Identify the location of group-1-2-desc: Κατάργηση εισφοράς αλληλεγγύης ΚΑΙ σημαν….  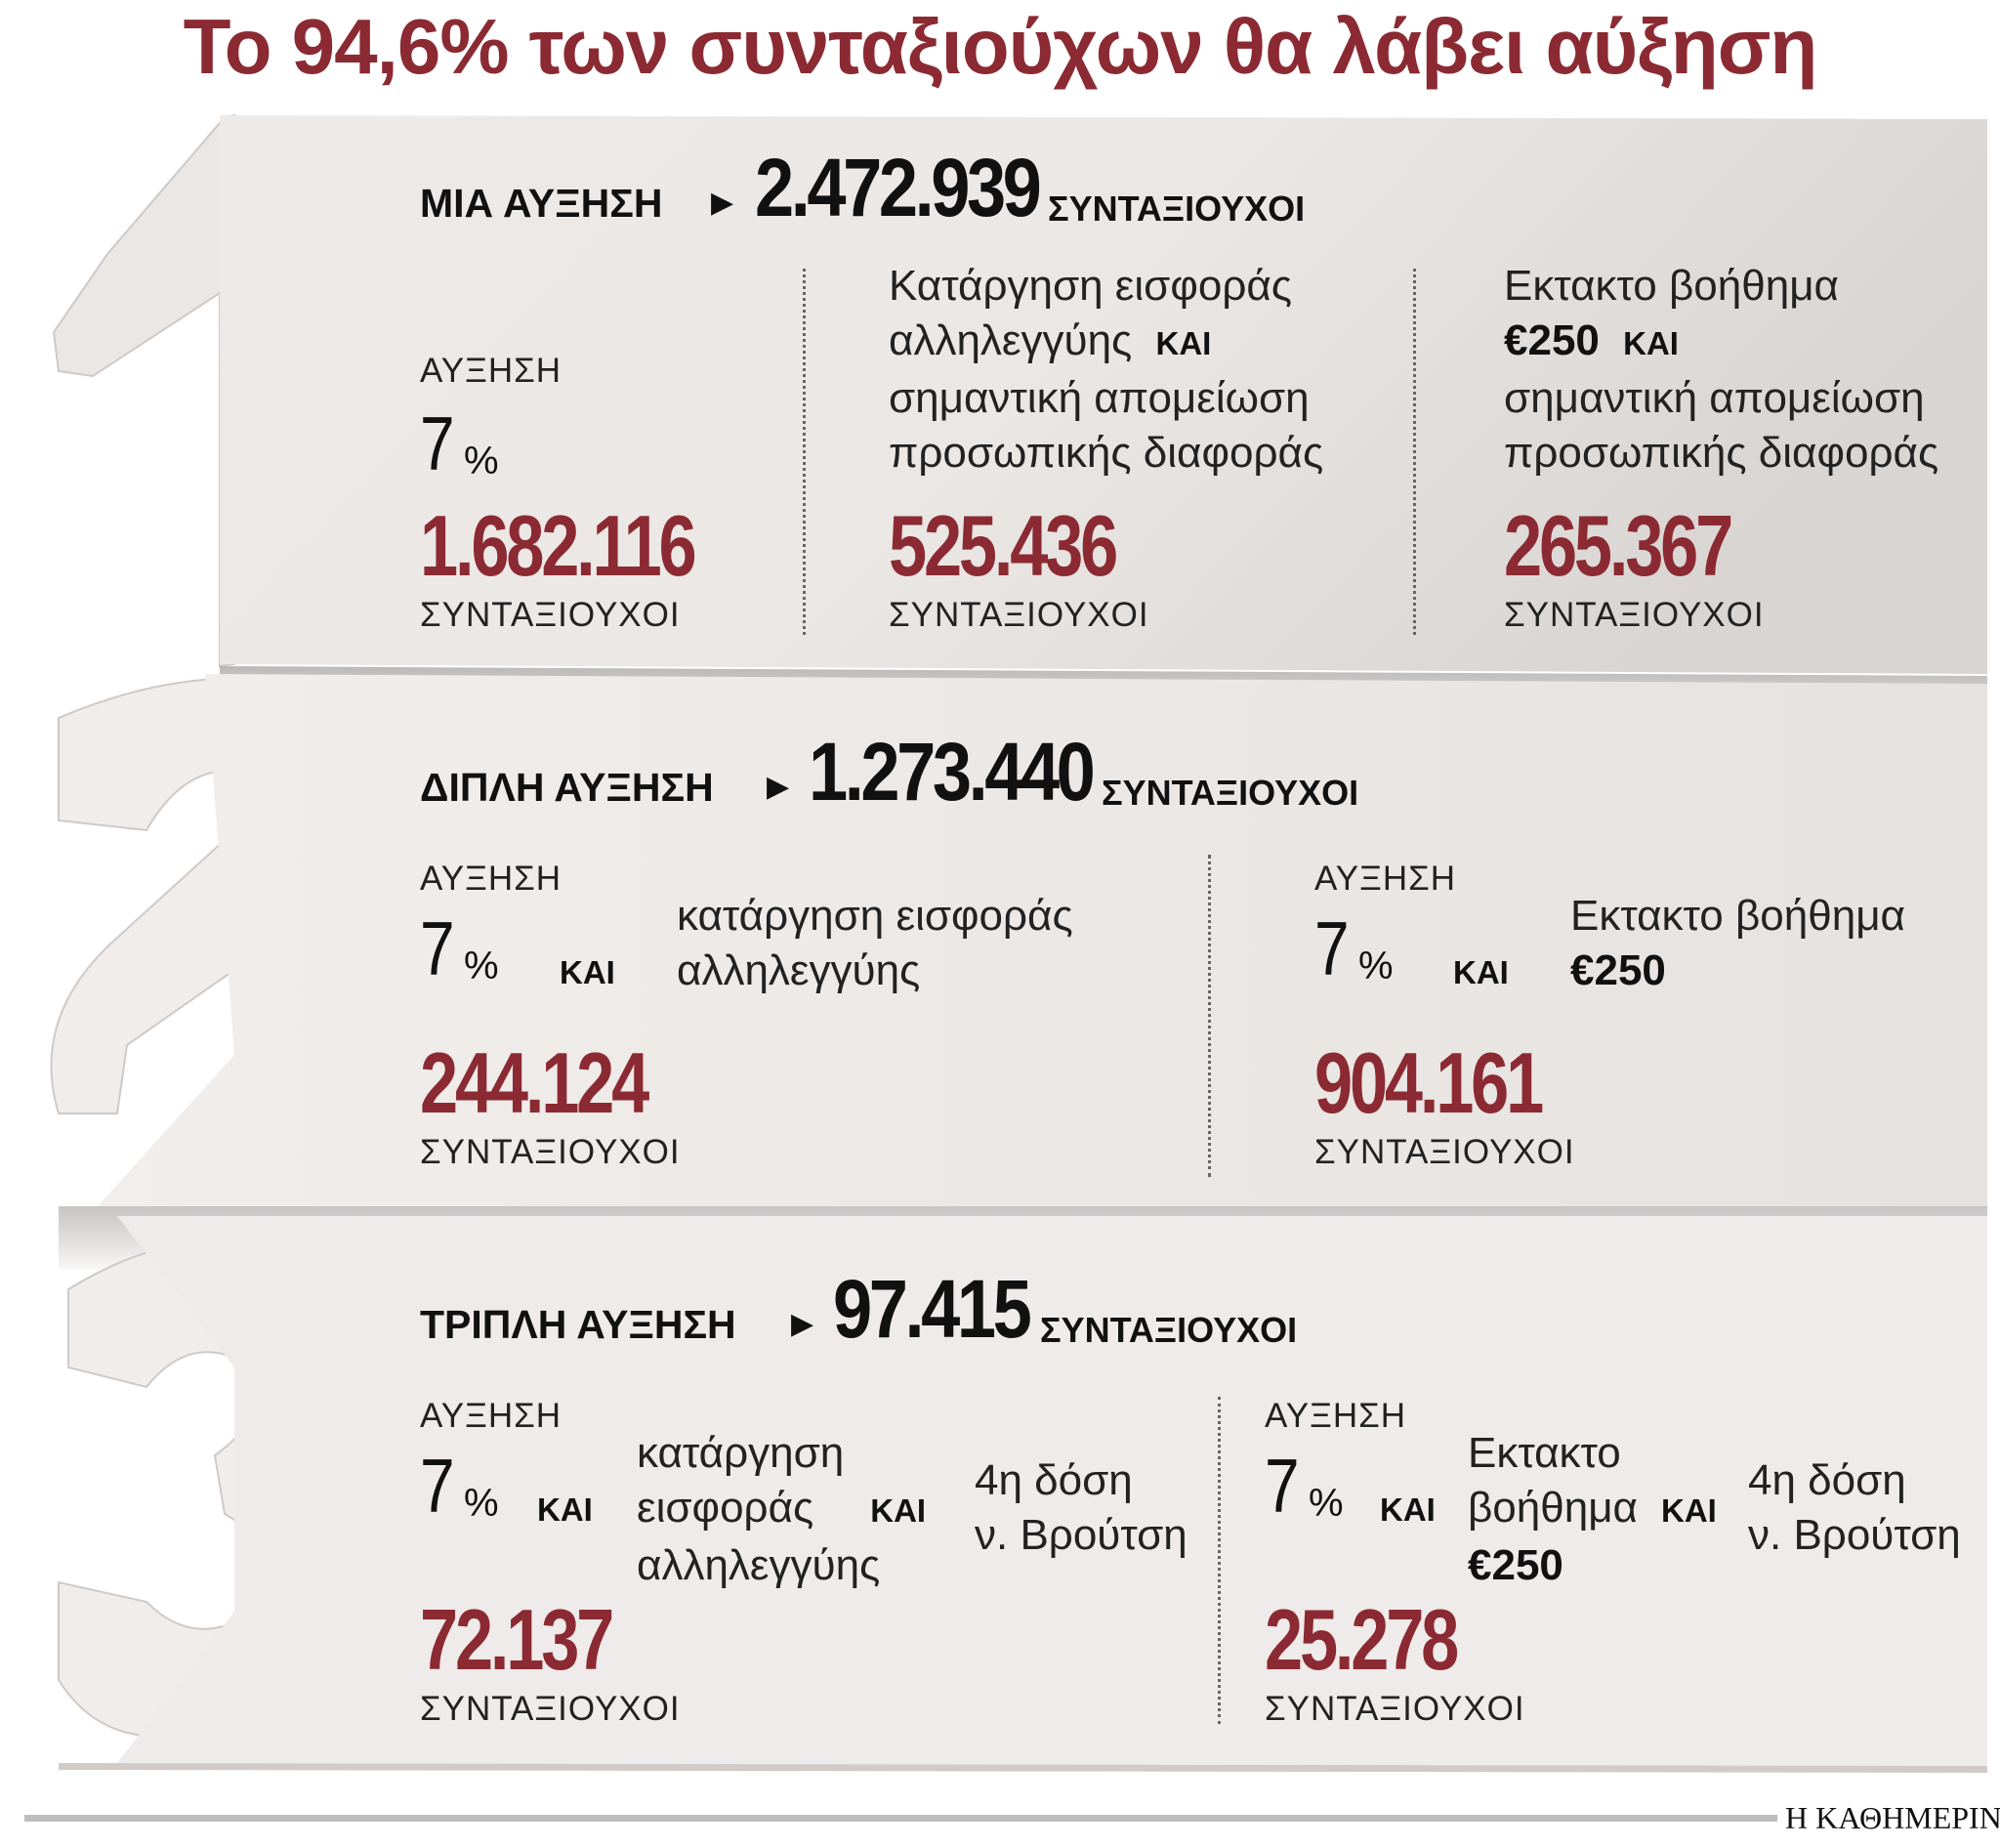
(1106, 369).